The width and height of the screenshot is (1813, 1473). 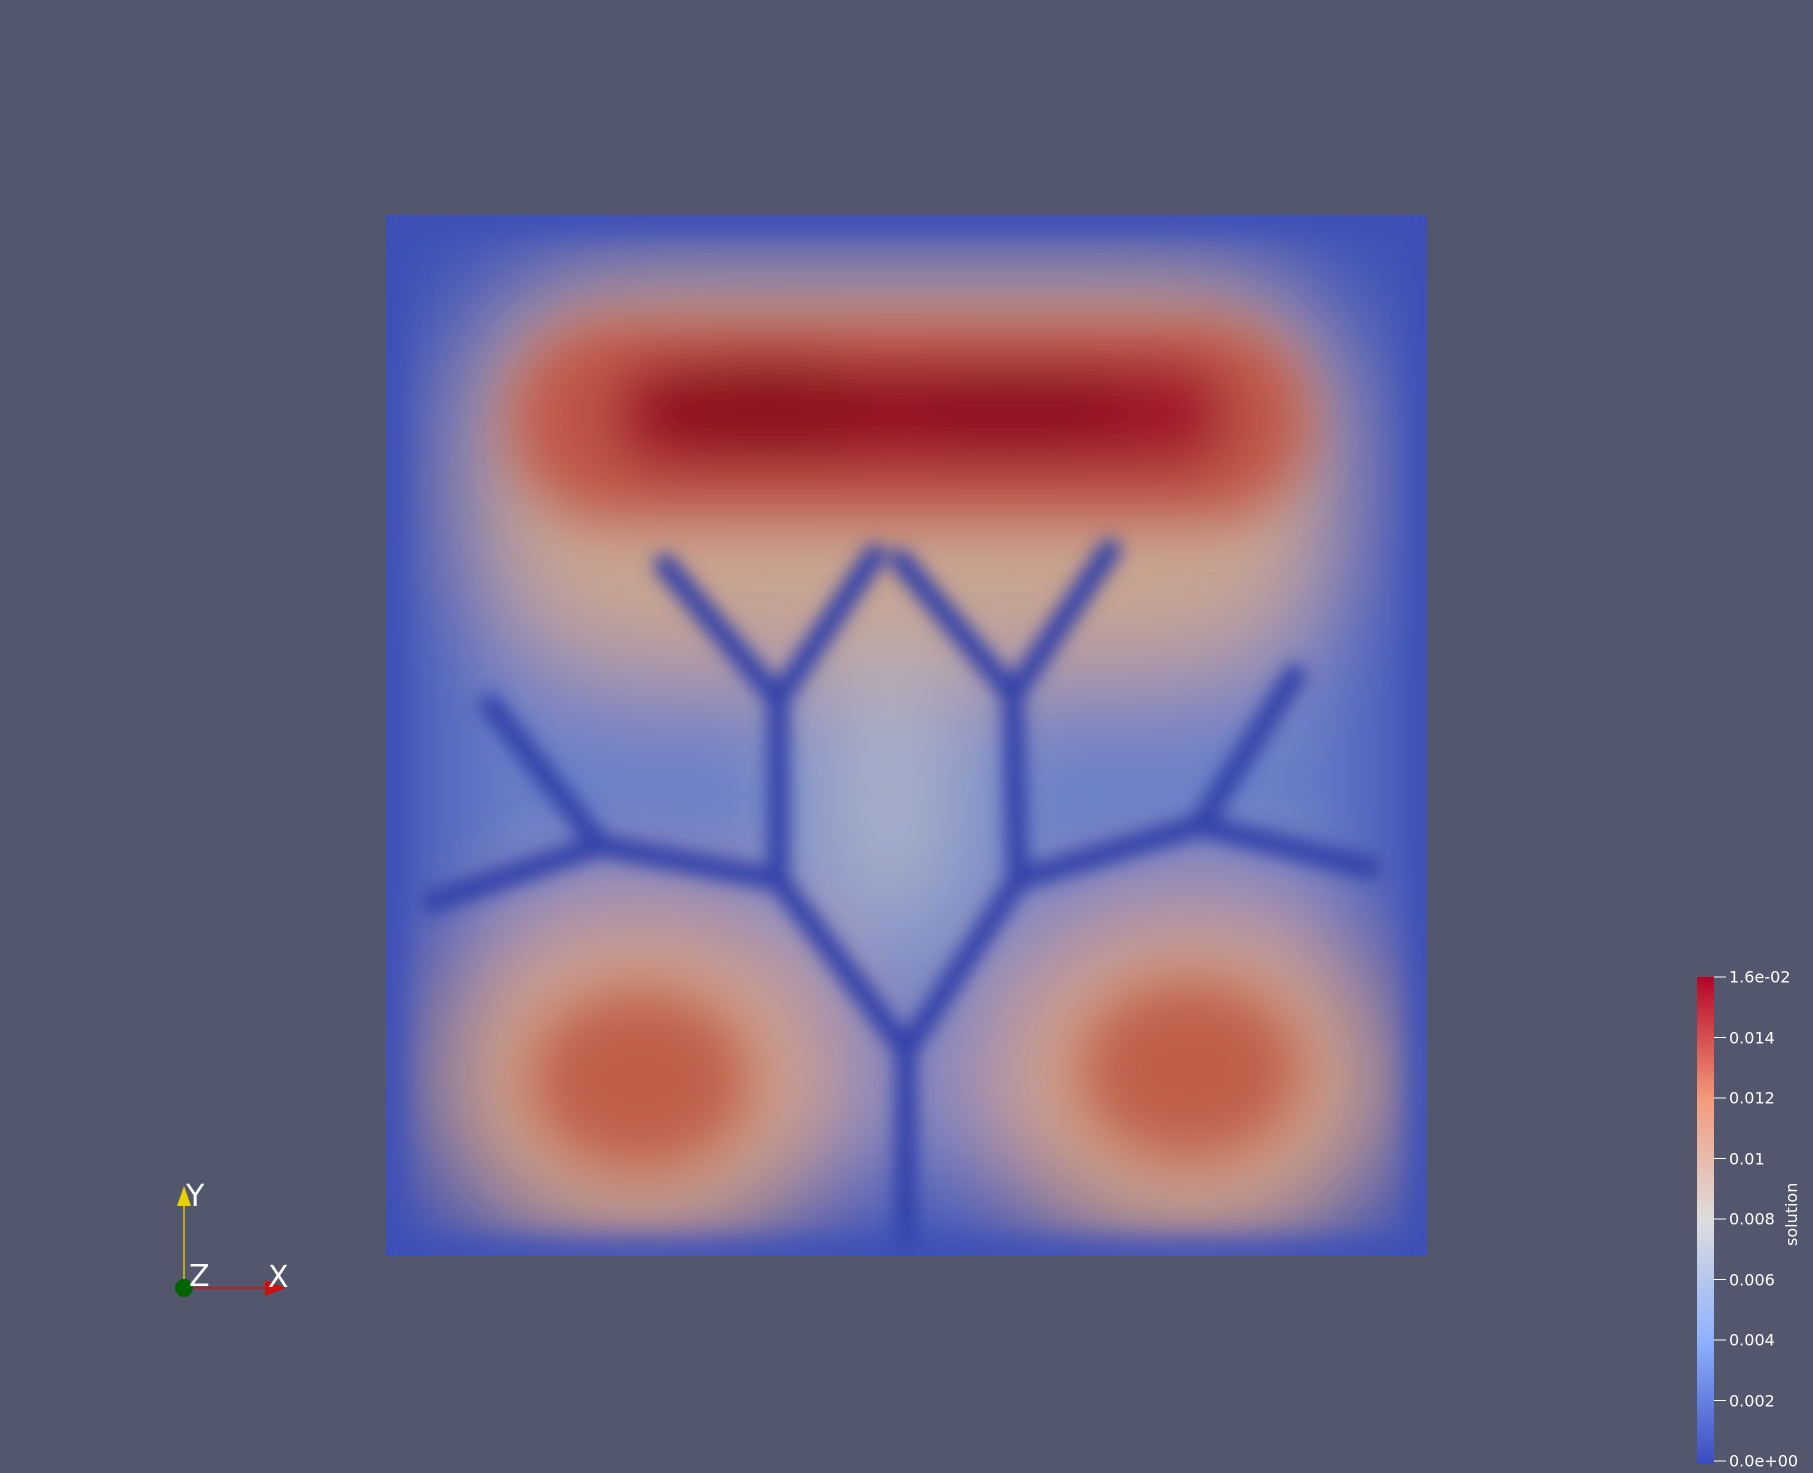 I want to click on x-axis-label: X, so click(x=278, y=1277).